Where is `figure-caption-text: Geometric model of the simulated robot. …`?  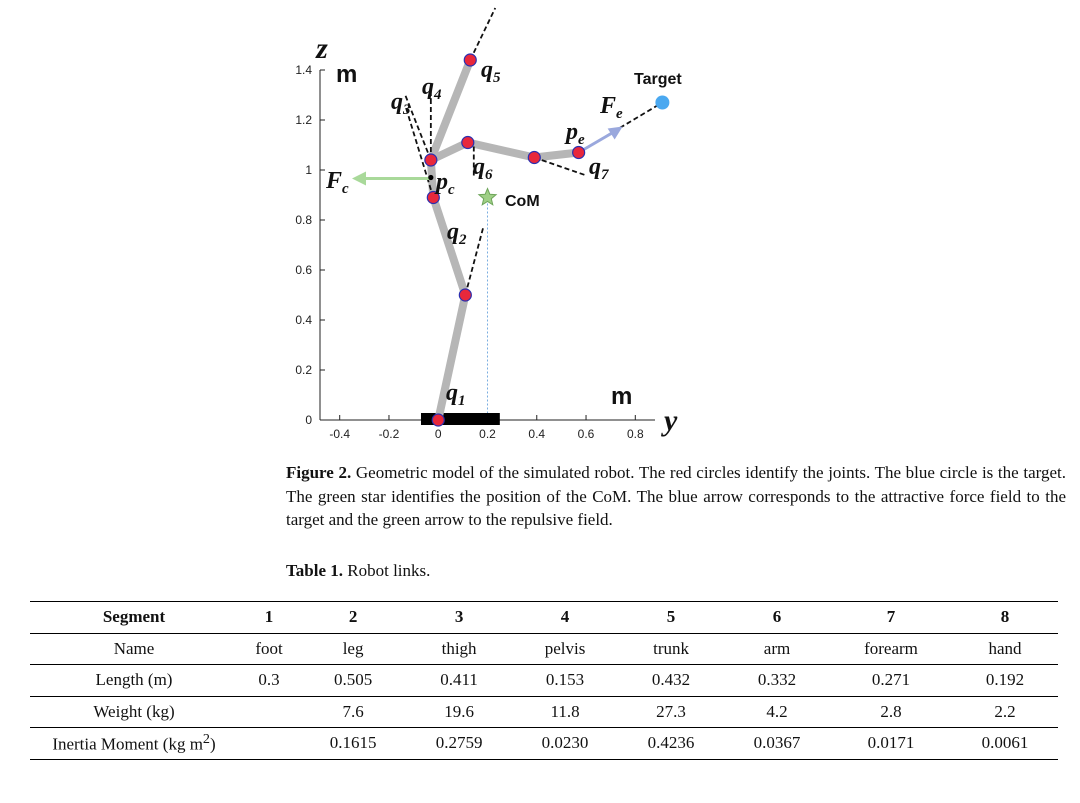 figure-caption-text: Geometric model of the simulated robot. … is located at coordinates (676, 496).